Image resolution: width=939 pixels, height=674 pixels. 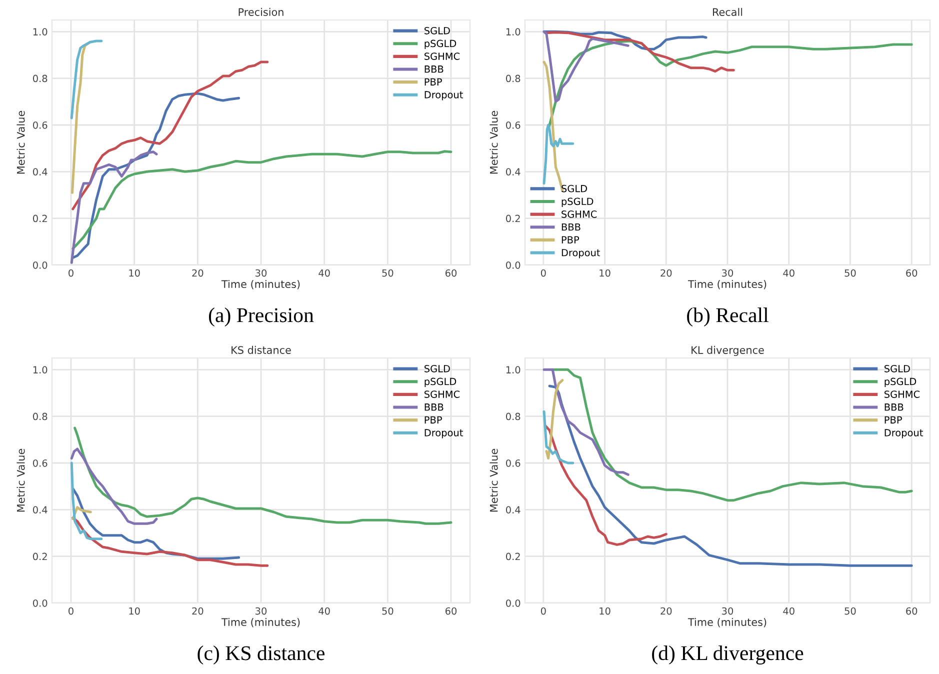 I want to click on chart-title: KS distance, so click(x=261, y=350).